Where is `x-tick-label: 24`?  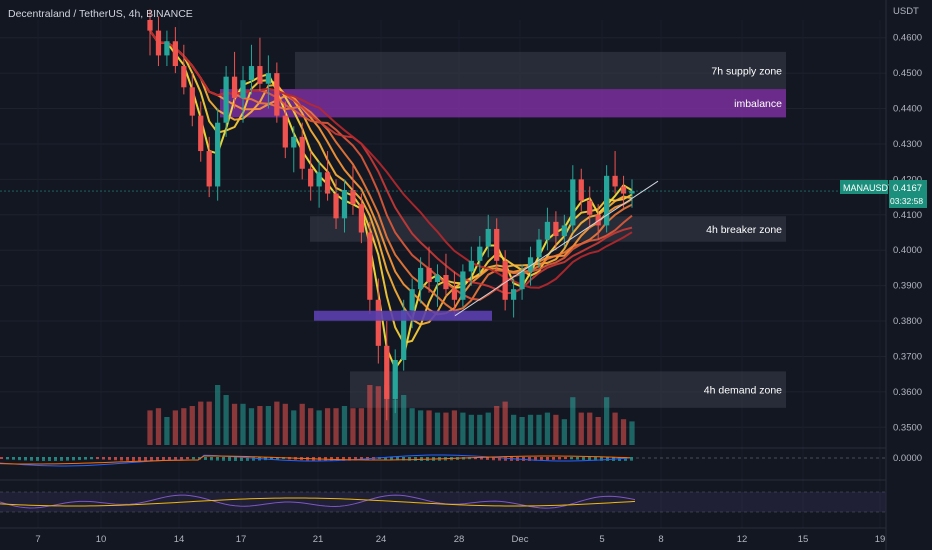
x-tick-label: 24 is located at coordinates (381, 539).